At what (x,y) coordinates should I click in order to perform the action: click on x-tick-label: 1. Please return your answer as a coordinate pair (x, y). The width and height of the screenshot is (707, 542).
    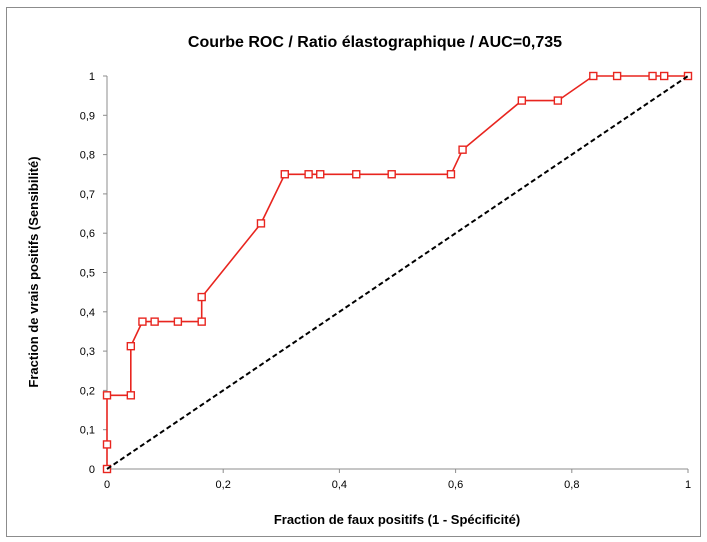
    Looking at the image, I should click on (688, 485).